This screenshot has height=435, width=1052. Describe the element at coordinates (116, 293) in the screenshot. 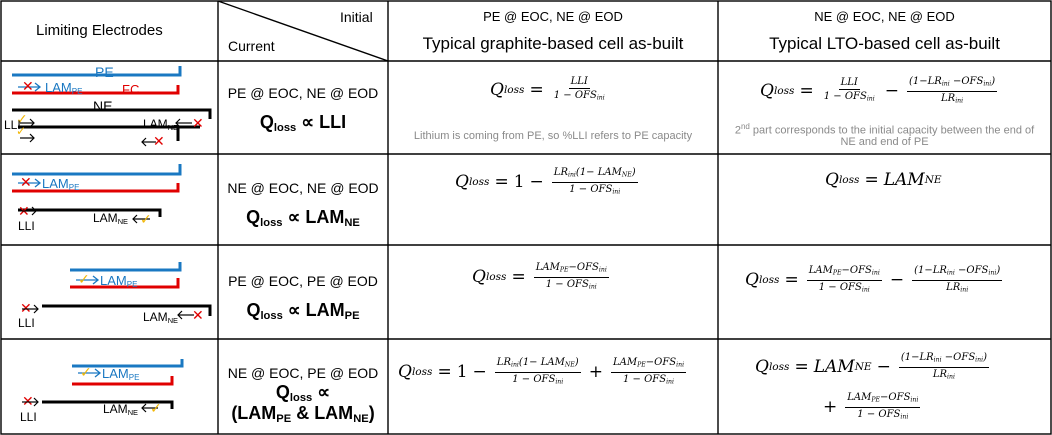

I see `row3-electrode-diagram: ✓ ✕ ✕` at that location.